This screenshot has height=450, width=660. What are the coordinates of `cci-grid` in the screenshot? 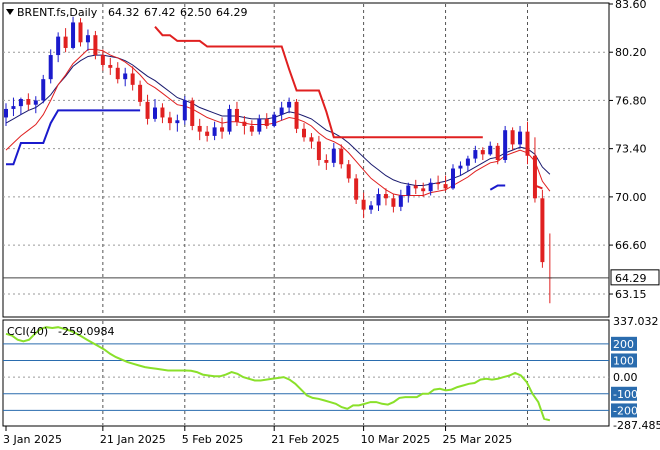 It's located at (315, 373).